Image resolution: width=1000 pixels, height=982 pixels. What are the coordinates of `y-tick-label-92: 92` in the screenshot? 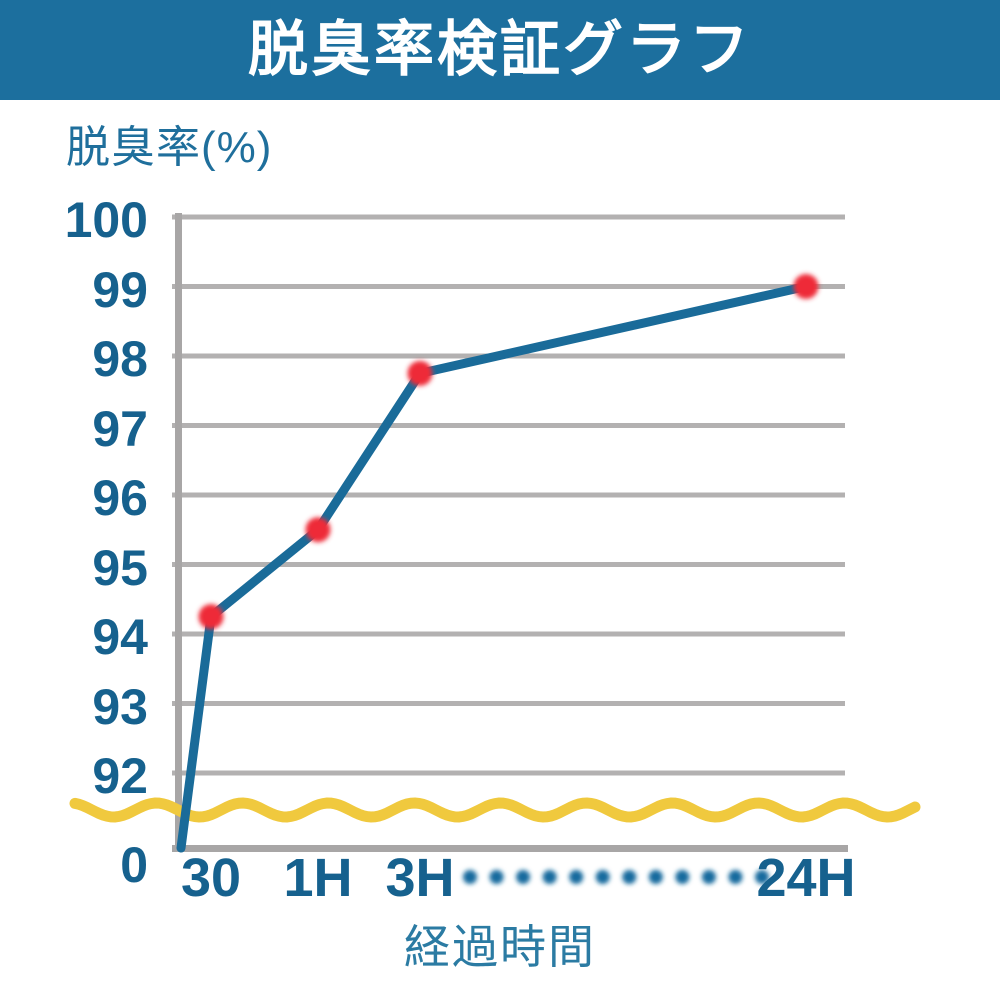 It's located at (120, 776).